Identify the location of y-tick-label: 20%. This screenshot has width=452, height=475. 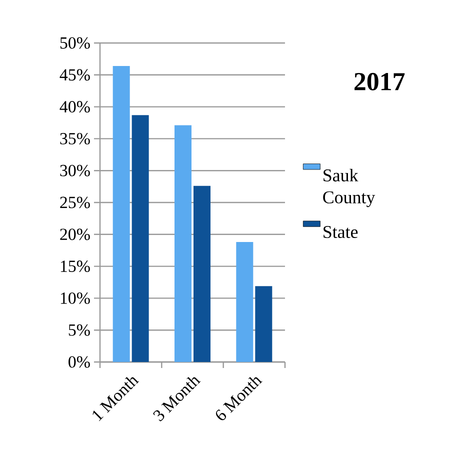
(75, 234).